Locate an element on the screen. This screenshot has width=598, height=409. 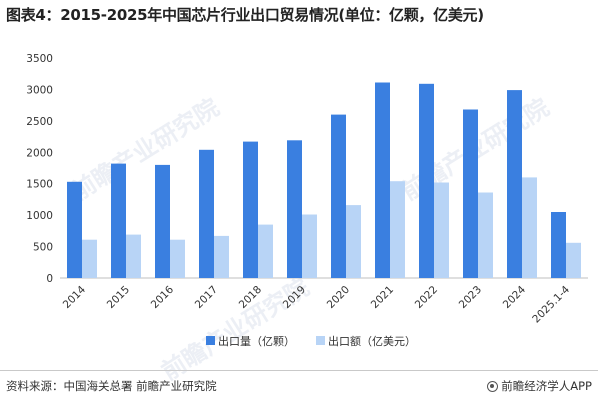
x-tick-label: 2019 is located at coordinates (294, 297).